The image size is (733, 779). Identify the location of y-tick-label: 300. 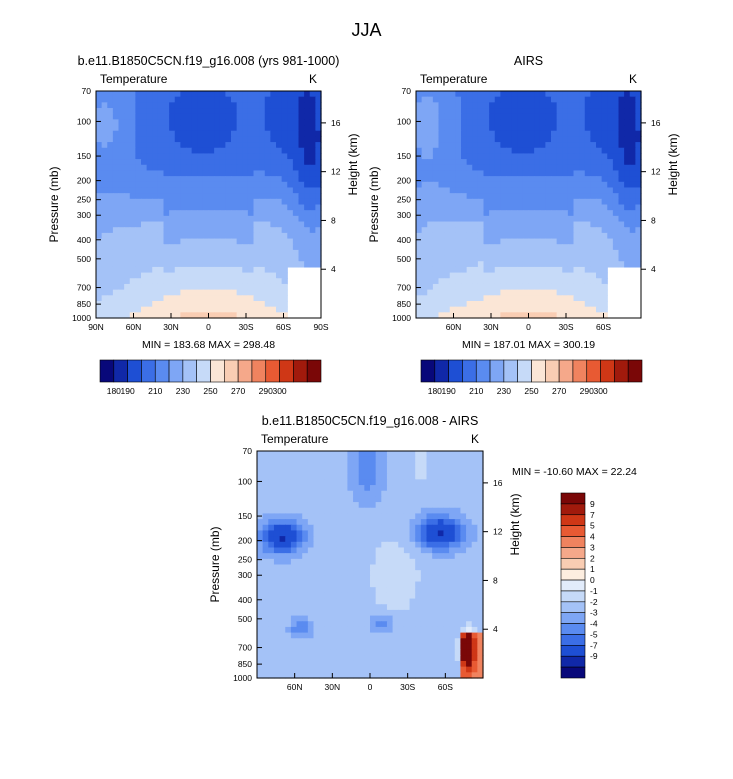
(84, 215).